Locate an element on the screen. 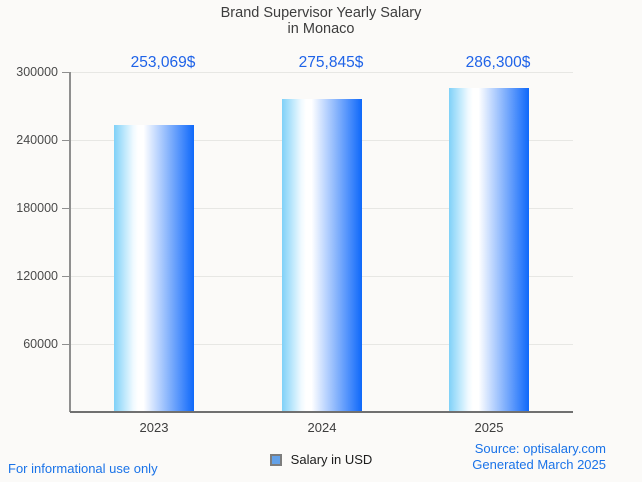 The image size is (642, 482). legend-label: Salary in USD is located at coordinates (331, 459).